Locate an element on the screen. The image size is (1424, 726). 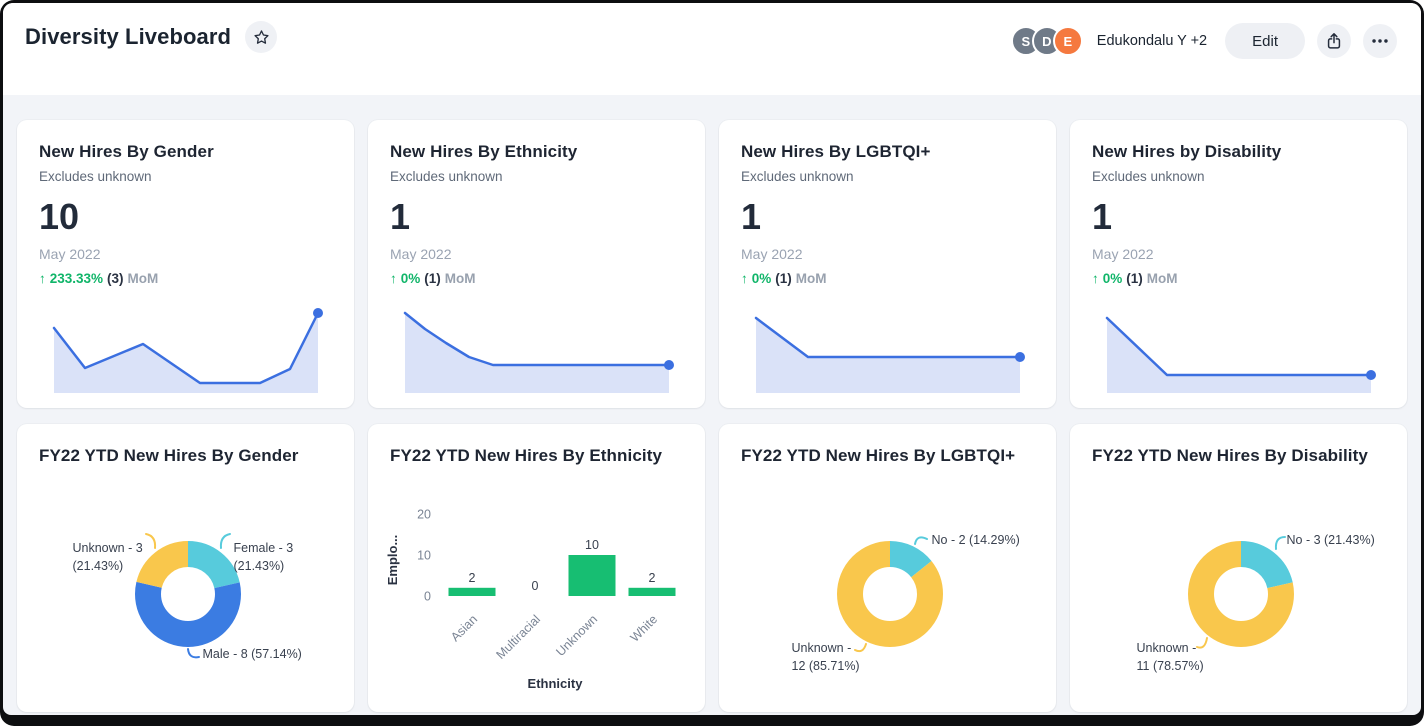
y-tick: 0 is located at coordinates (427, 597).